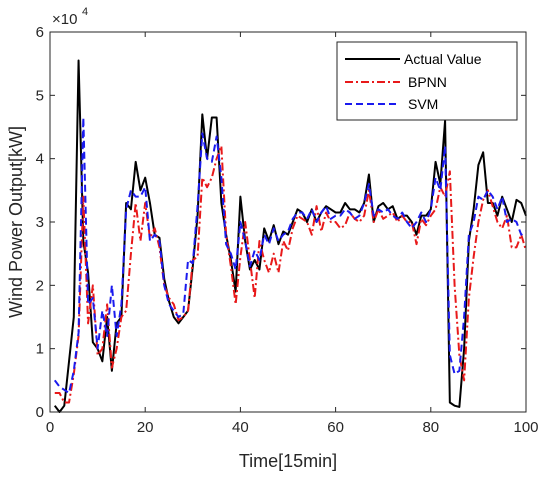 The width and height of the screenshot is (550, 480). Describe the element at coordinates (40, 349) in the screenshot. I see `y-tick-label: 1` at that location.